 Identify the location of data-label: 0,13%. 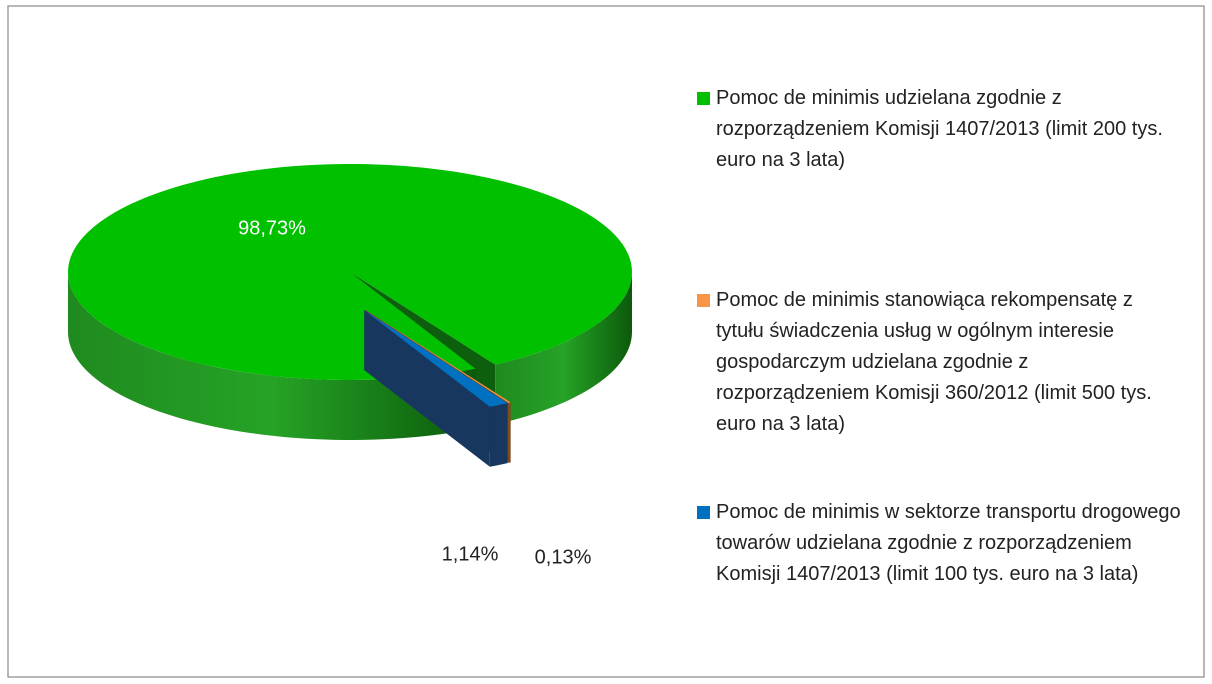
(563, 557).